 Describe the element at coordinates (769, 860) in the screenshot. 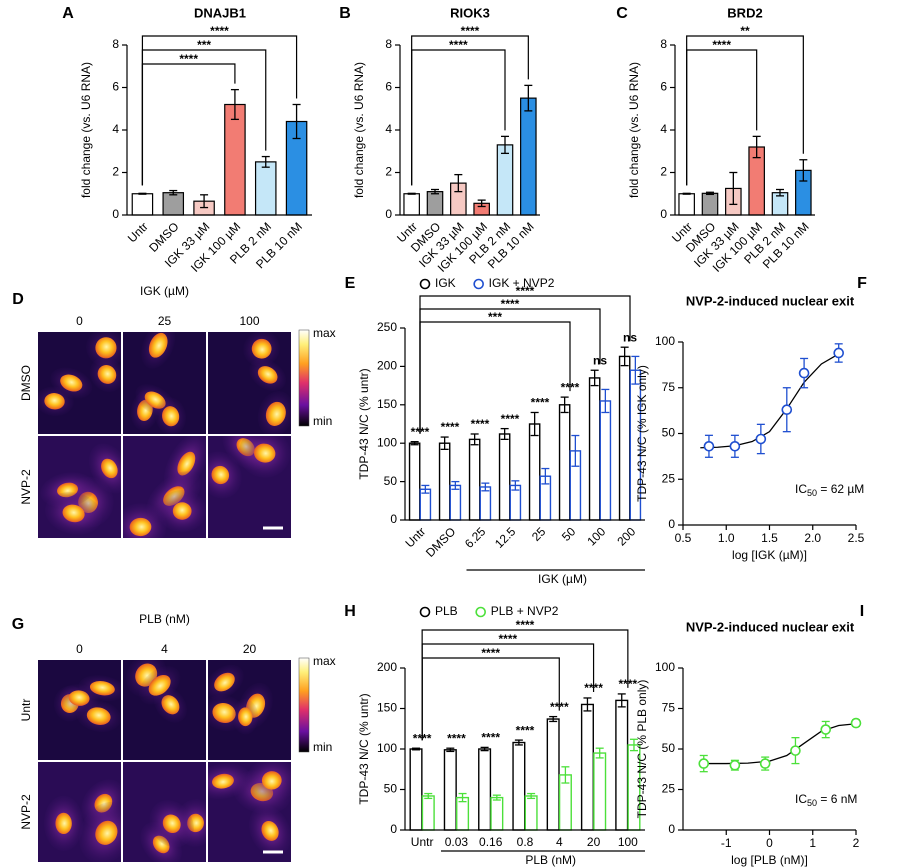

I see `x-axis-label: log [PLB (nM)]` at that location.